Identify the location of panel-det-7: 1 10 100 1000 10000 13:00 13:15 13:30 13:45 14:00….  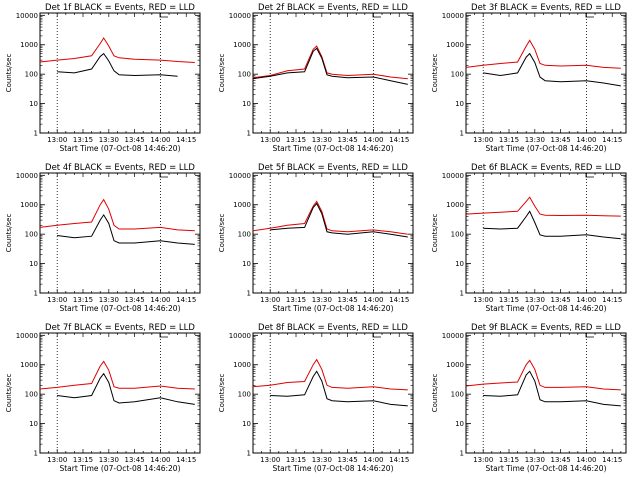
(103, 398).